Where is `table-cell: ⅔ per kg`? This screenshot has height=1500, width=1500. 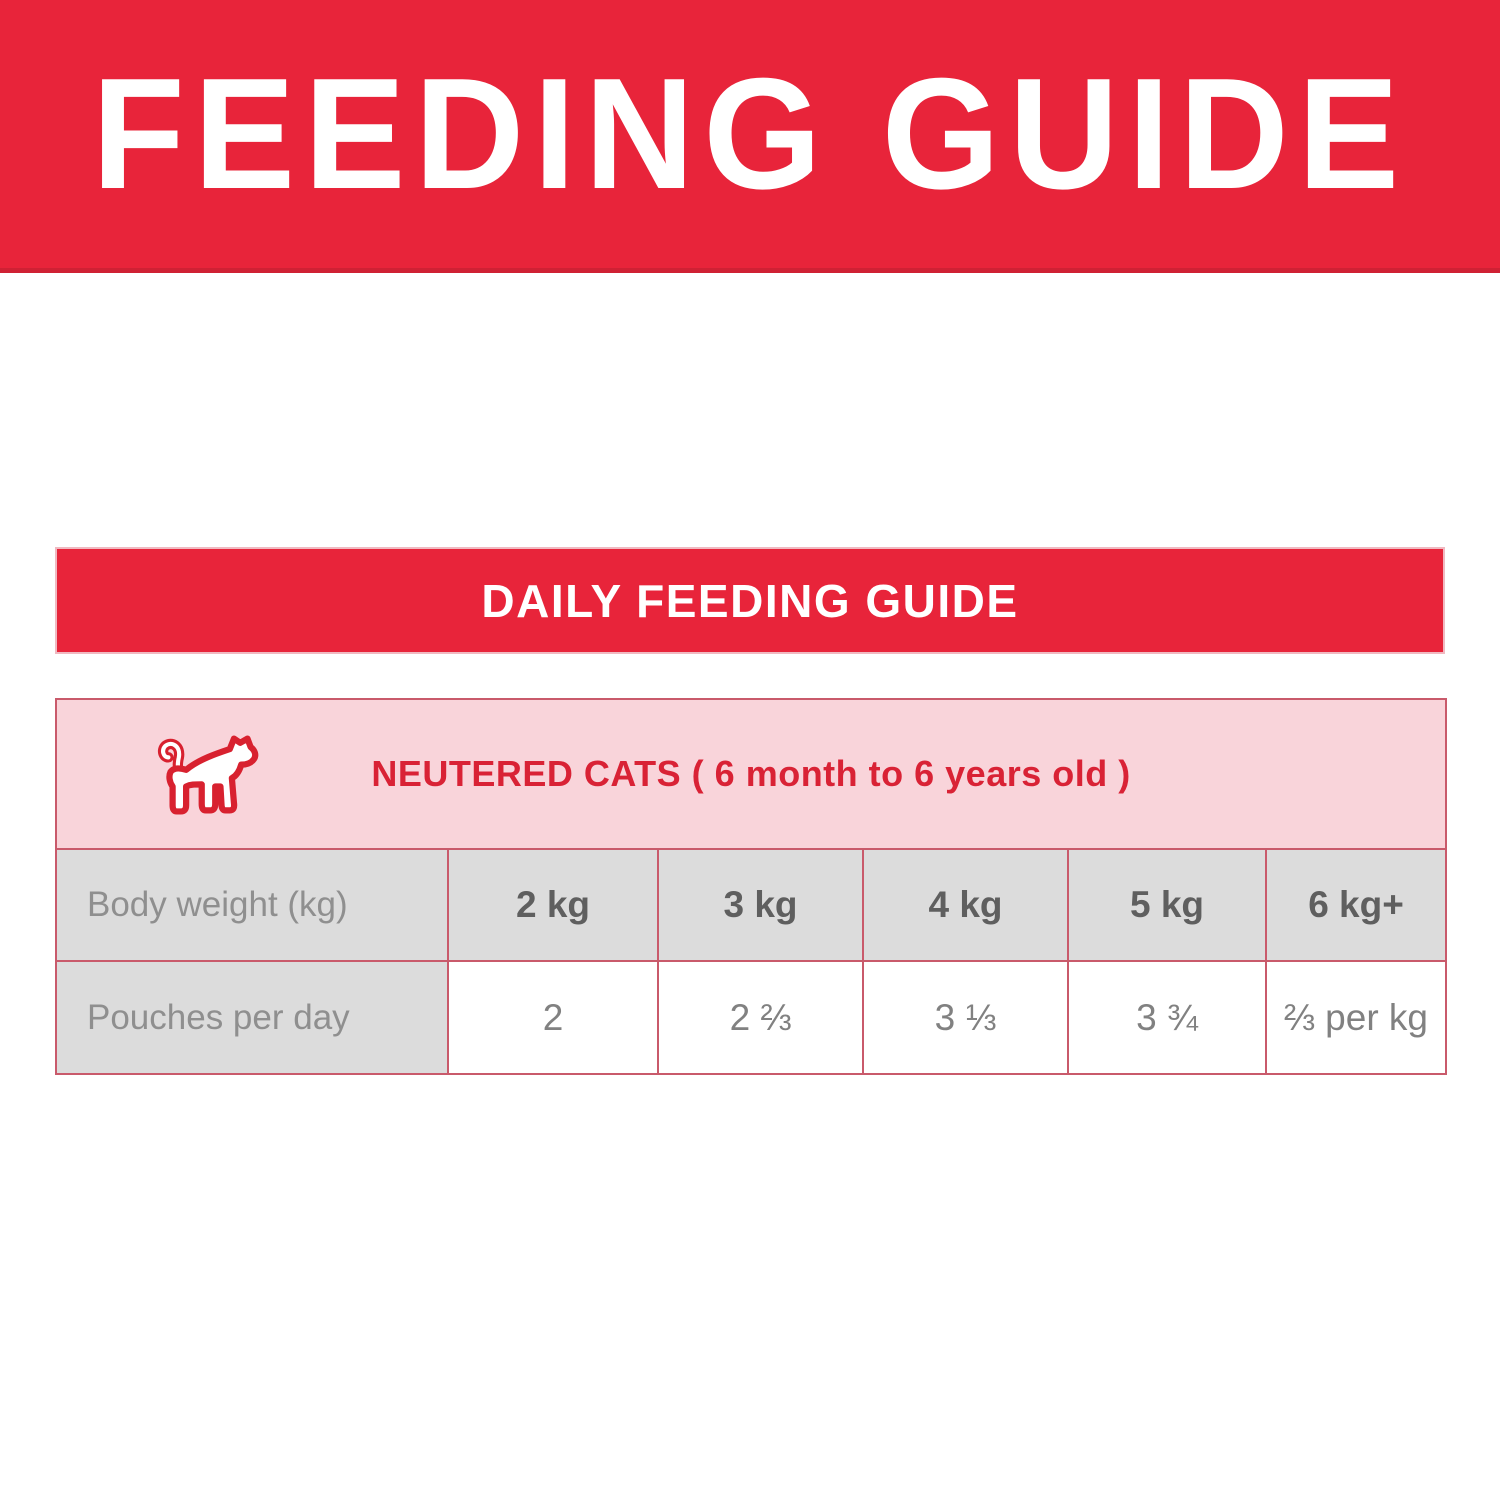 table-cell: ⅔ per kg is located at coordinates (1356, 1017).